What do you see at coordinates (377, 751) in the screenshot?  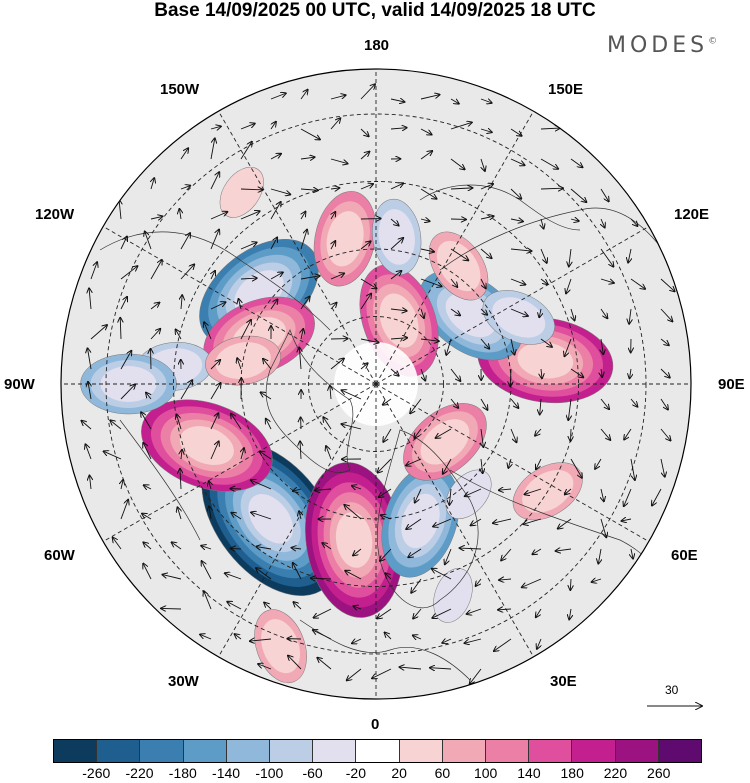 I see `colorbar` at bounding box center [377, 751].